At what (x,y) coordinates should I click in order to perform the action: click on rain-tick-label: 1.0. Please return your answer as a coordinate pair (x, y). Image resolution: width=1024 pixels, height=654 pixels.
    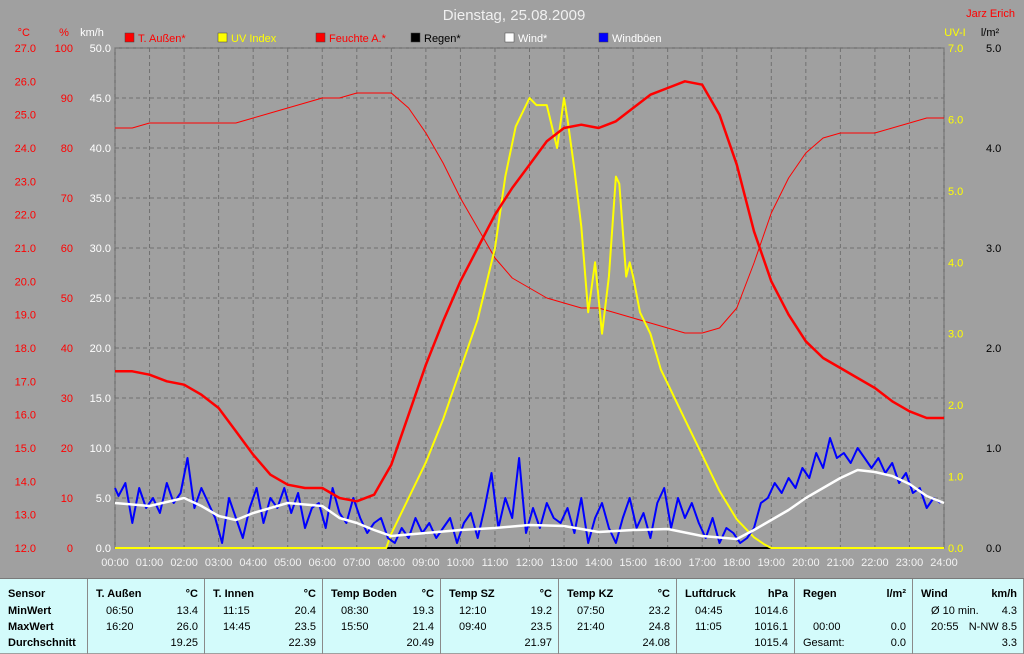
    Looking at the image, I should click on (993, 449).